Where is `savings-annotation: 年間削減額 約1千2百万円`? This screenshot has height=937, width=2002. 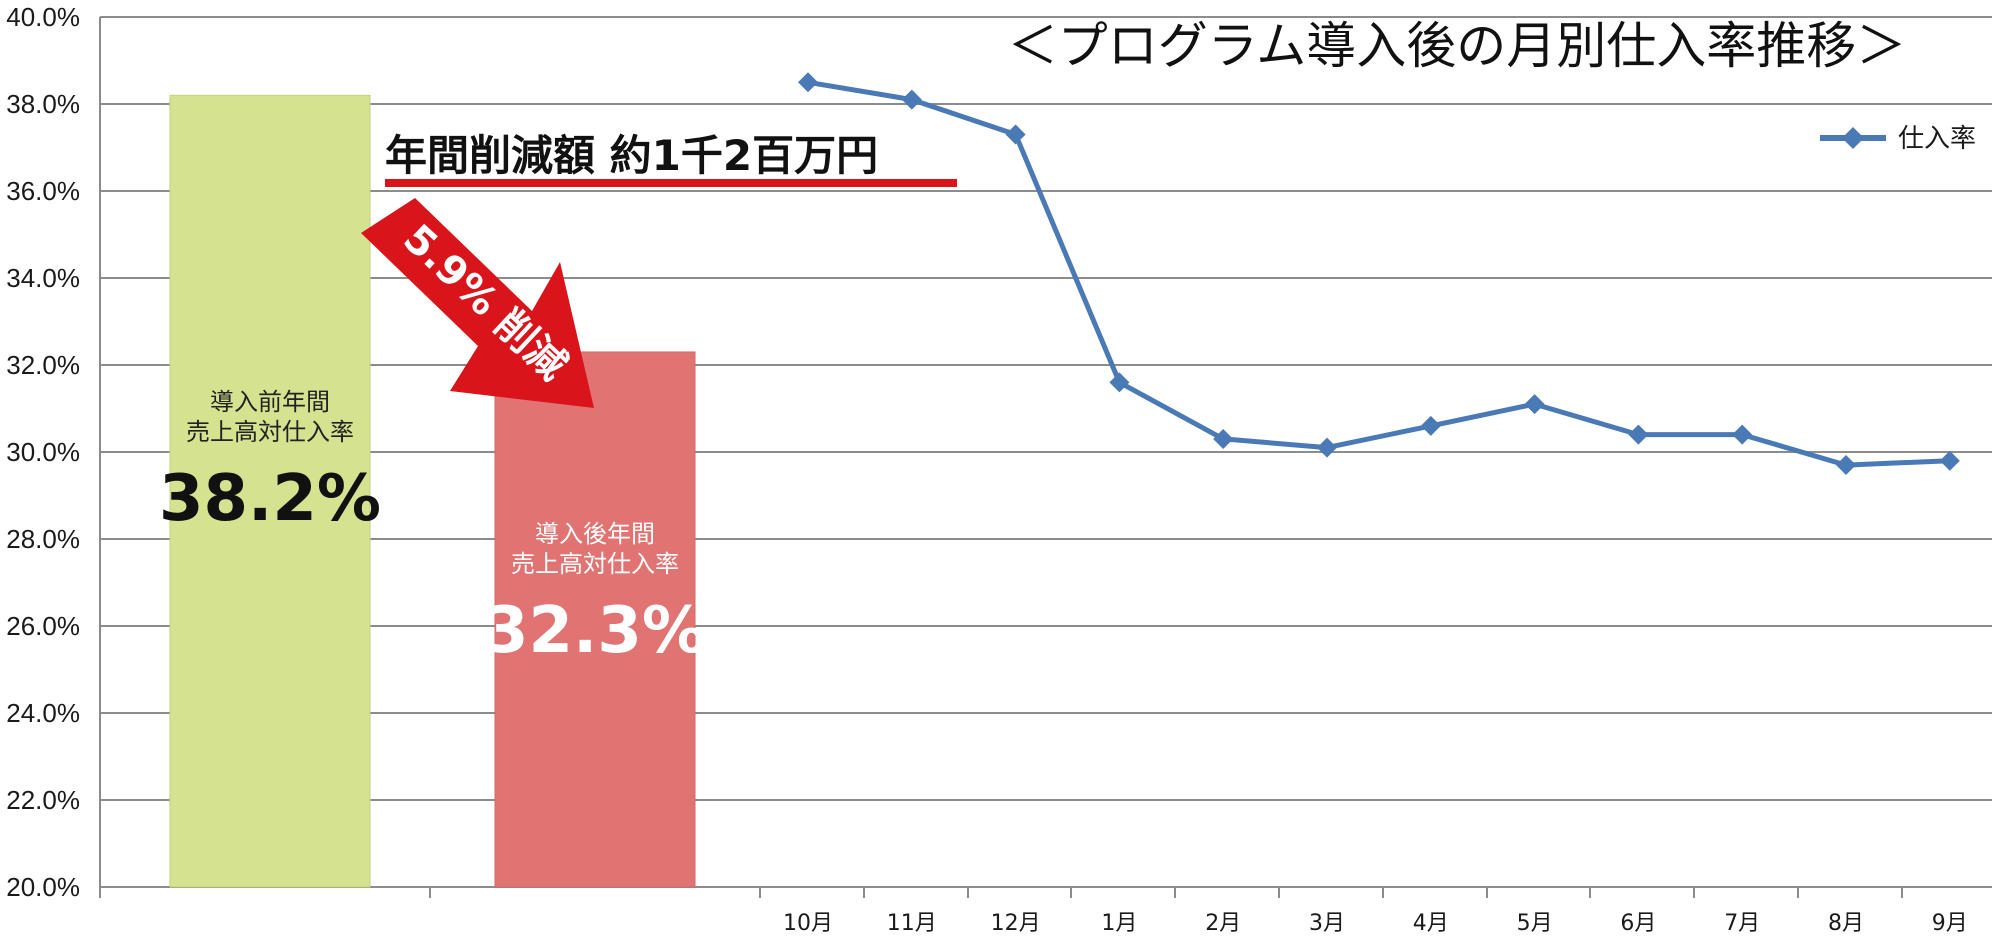
savings-annotation: 年間削減額 約1千2百万円 is located at coordinates (631, 155).